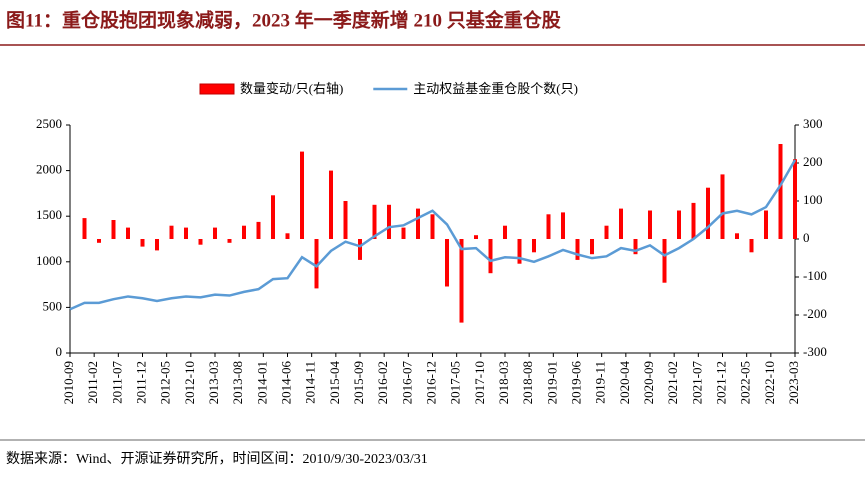  What do you see at coordinates (527, 382) in the screenshot?
I see `x-tick-label: 2018-08` at bounding box center [527, 382].